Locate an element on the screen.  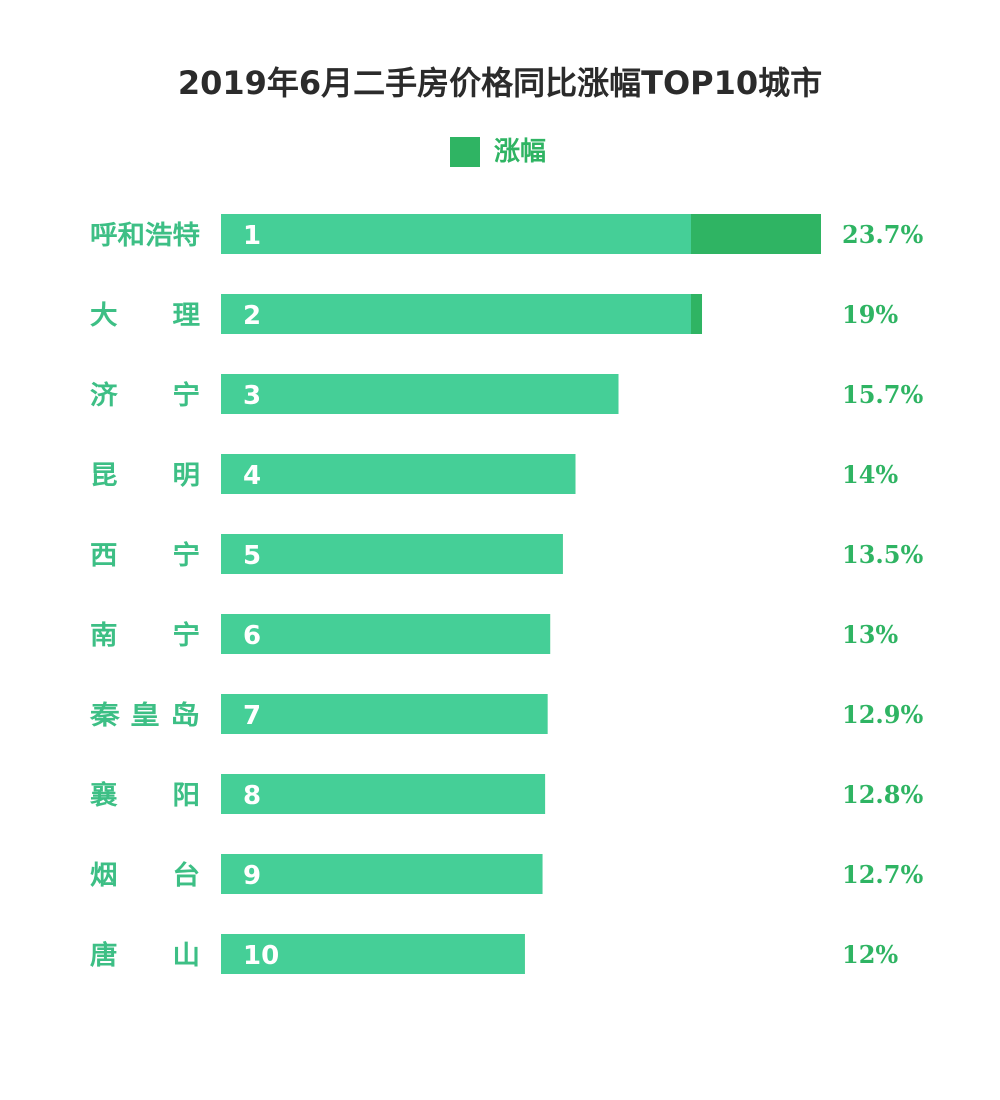
category-label-1: 呼和浩特 is located at coordinates (145, 235).